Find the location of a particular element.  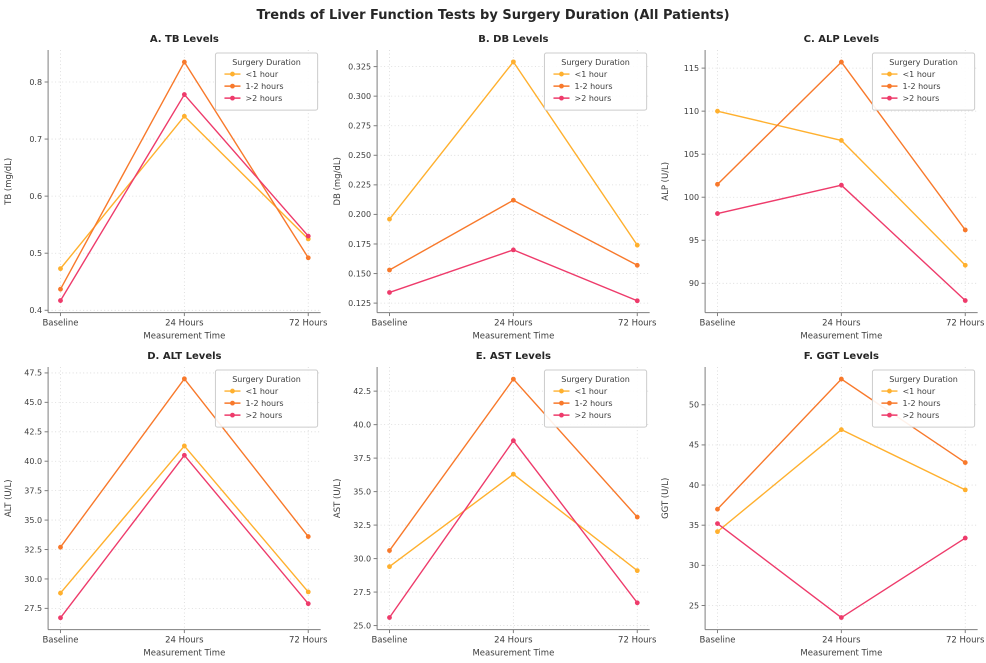

y-tick-label: 45 is located at coordinates (694, 444).